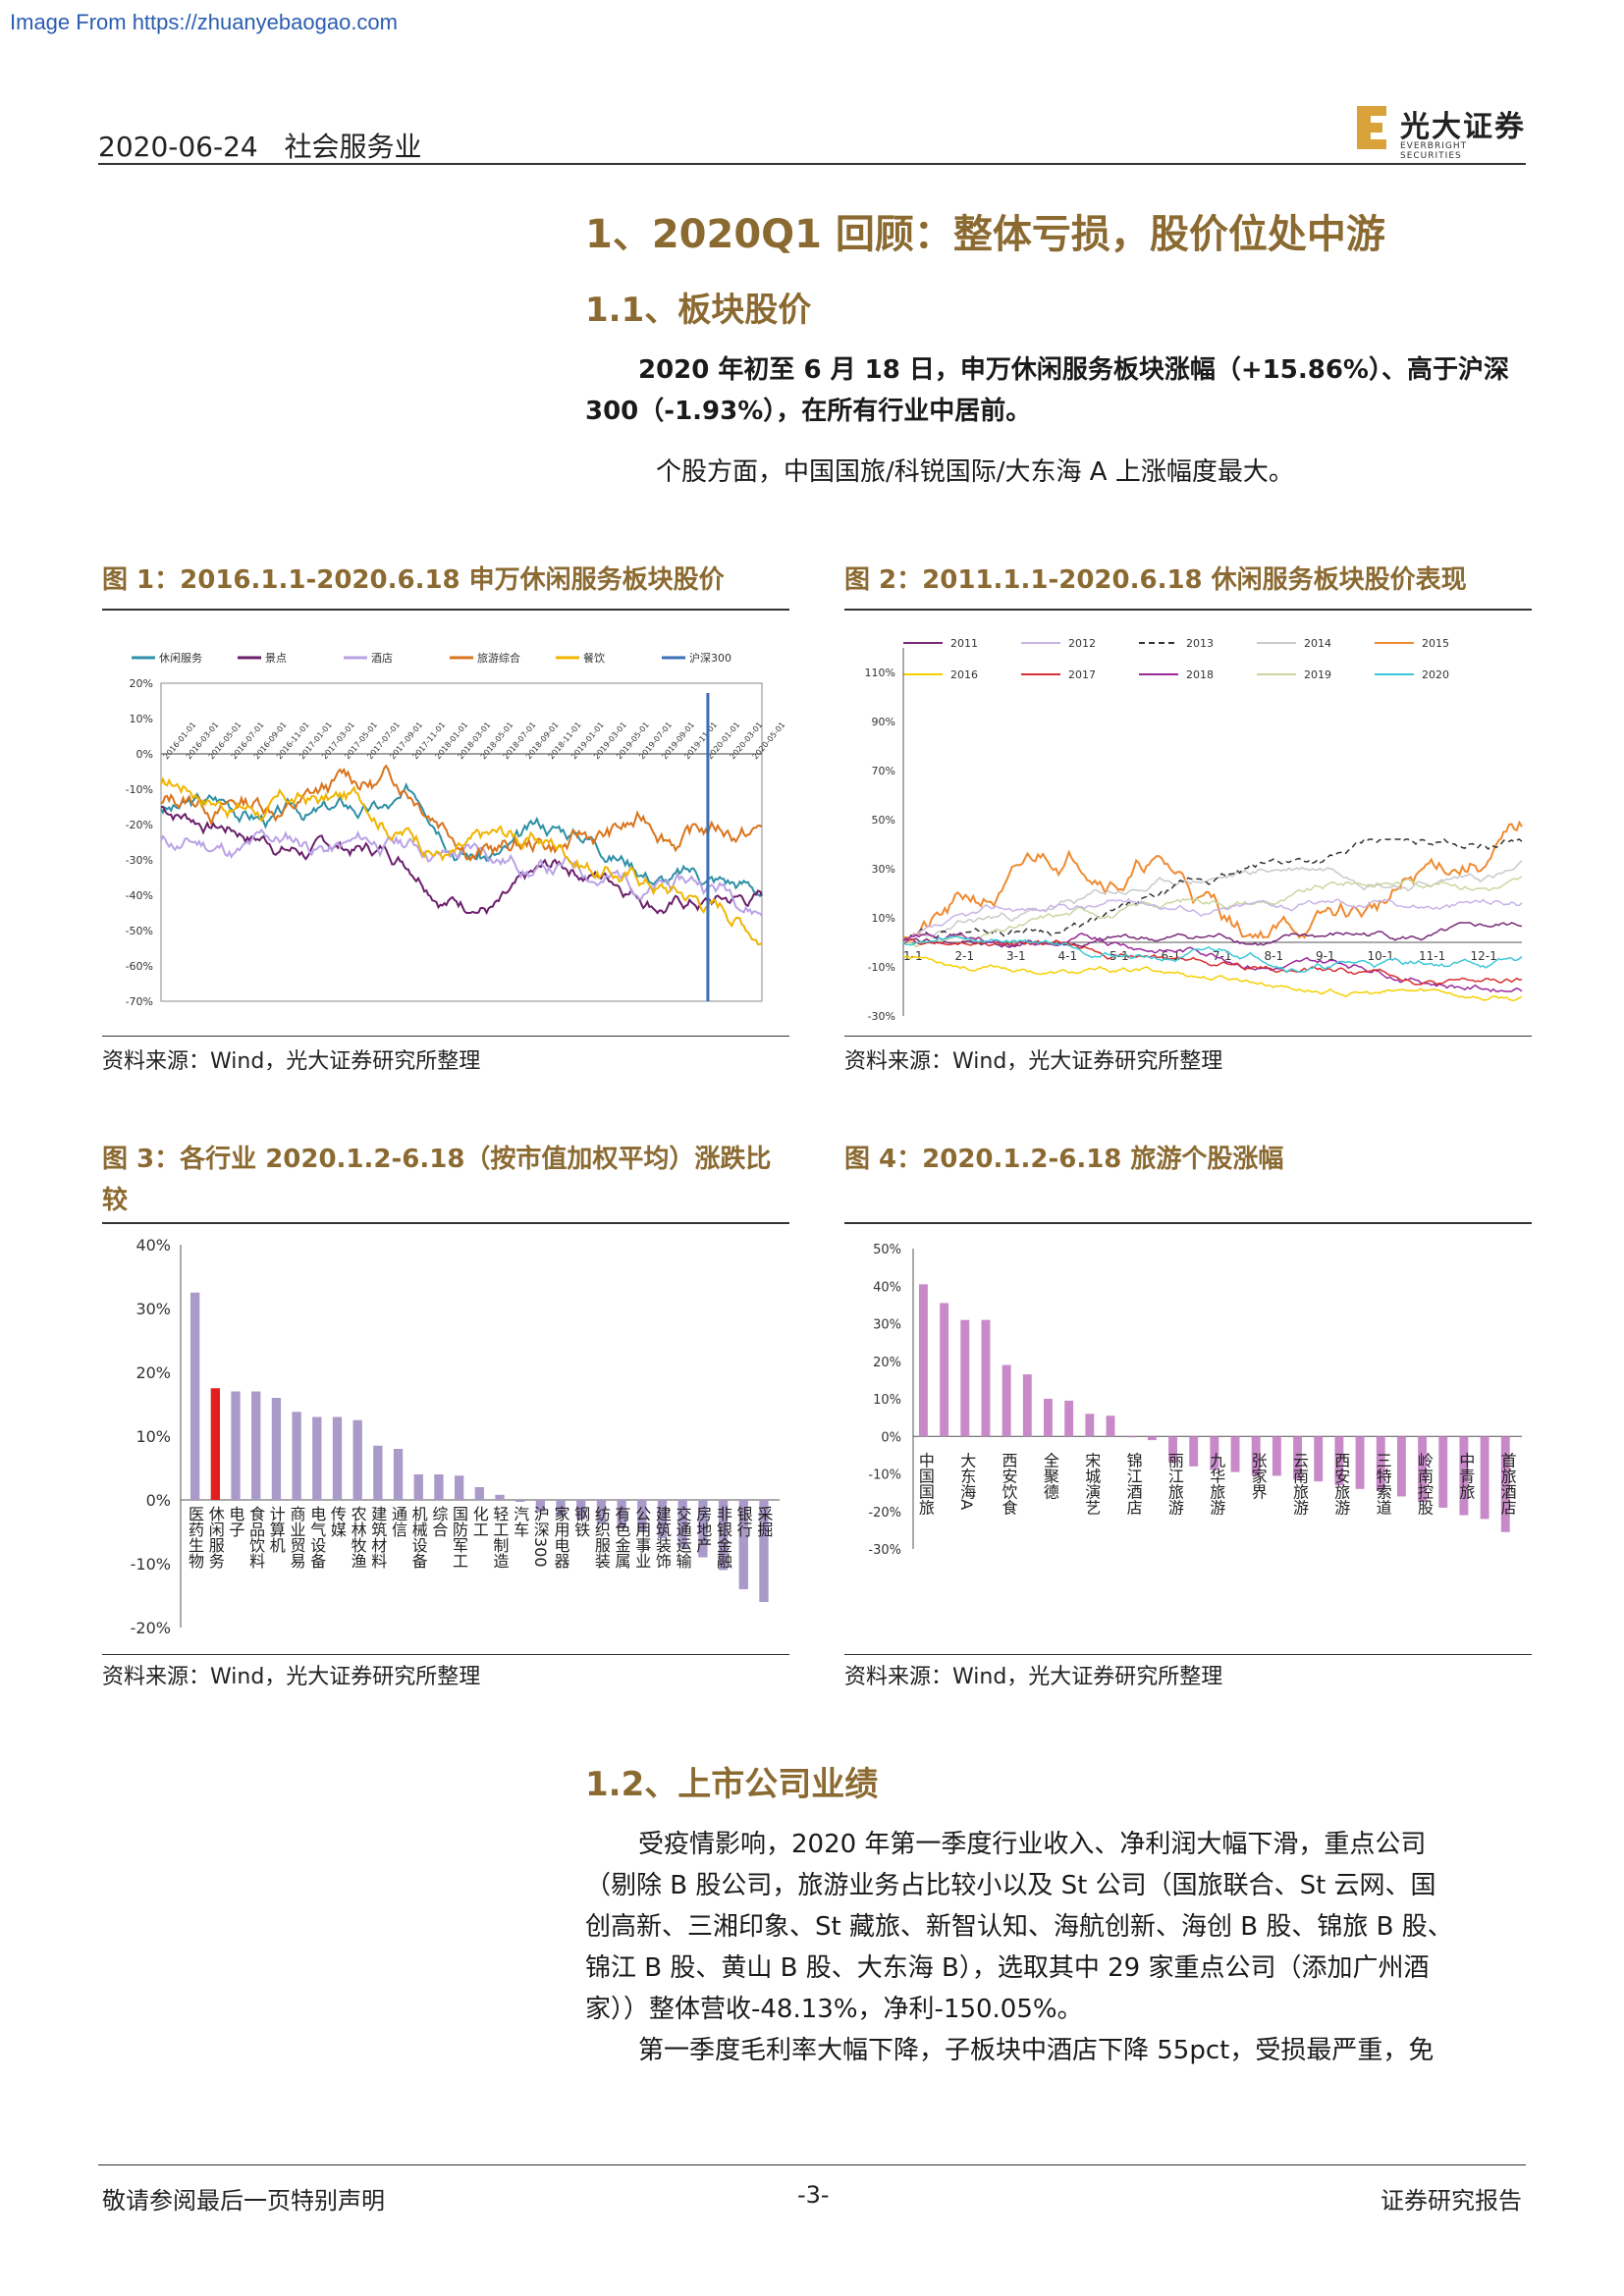  I want to click on fig2-x-tick: 11-1, so click(1432, 956).